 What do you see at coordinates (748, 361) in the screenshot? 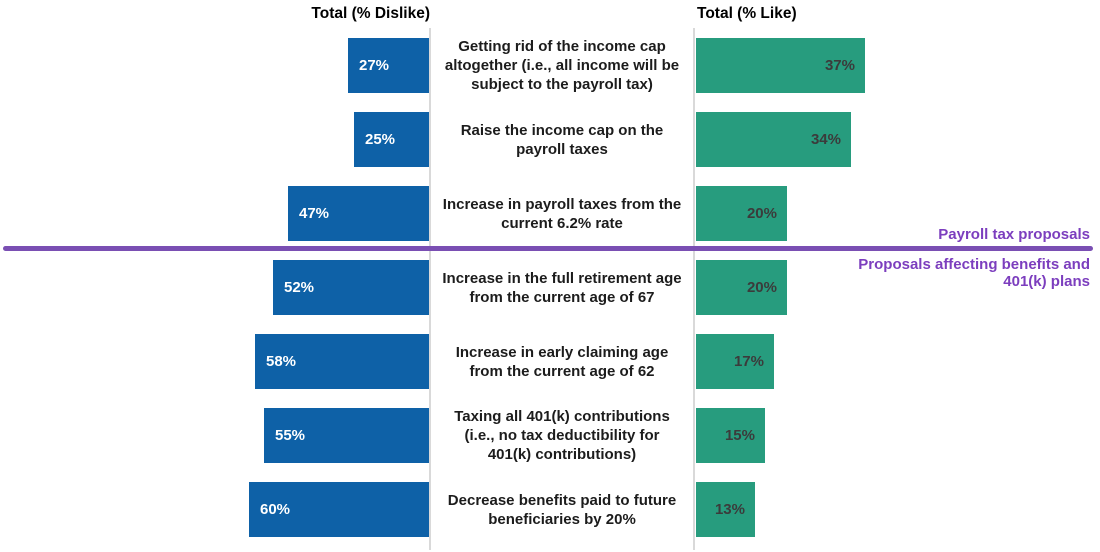
I see `like-value-label: 17%` at bounding box center [748, 361].